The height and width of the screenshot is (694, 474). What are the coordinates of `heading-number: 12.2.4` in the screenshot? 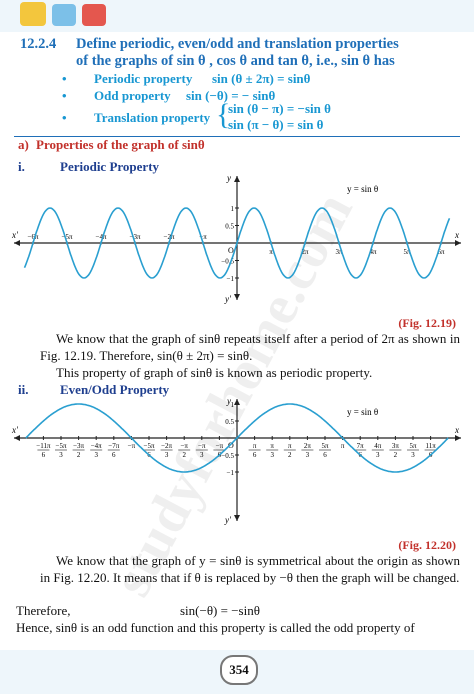 It's located at (38, 44).